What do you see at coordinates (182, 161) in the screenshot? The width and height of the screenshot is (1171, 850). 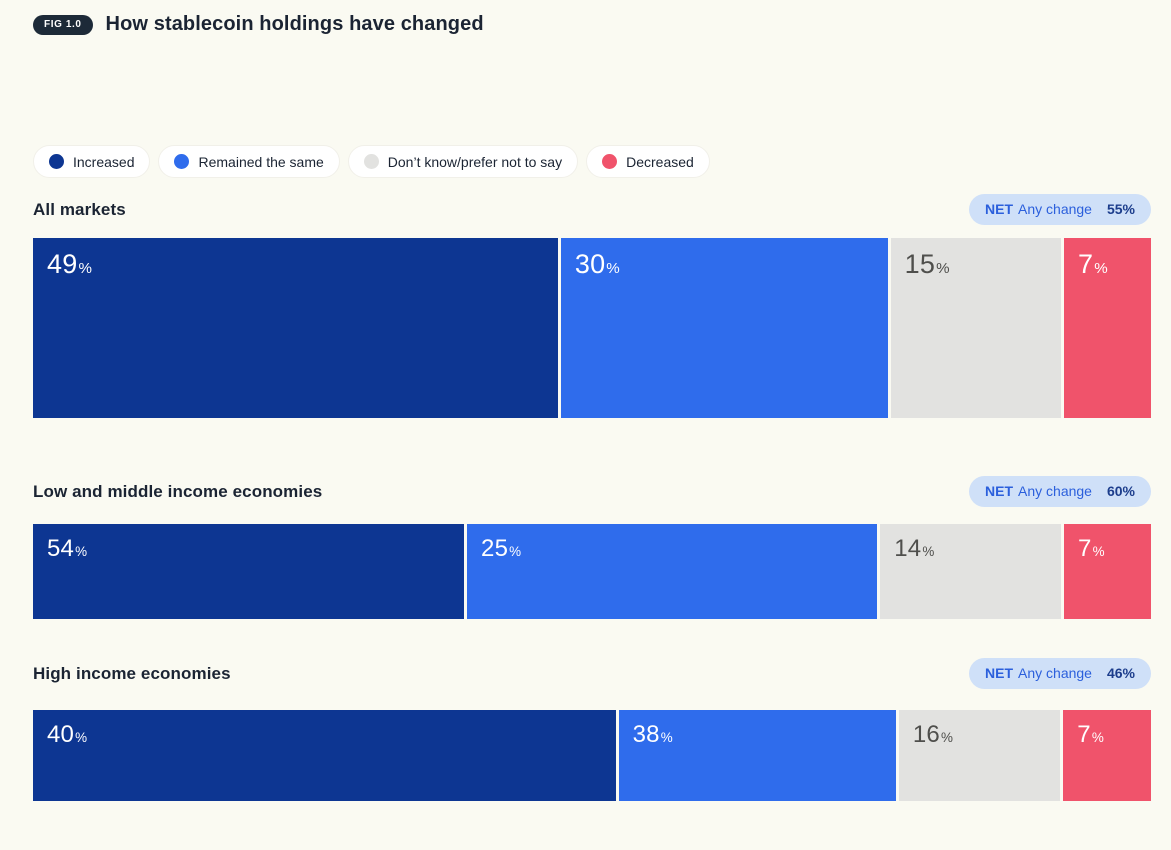 I see `legend-dot-remained-same-icon` at bounding box center [182, 161].